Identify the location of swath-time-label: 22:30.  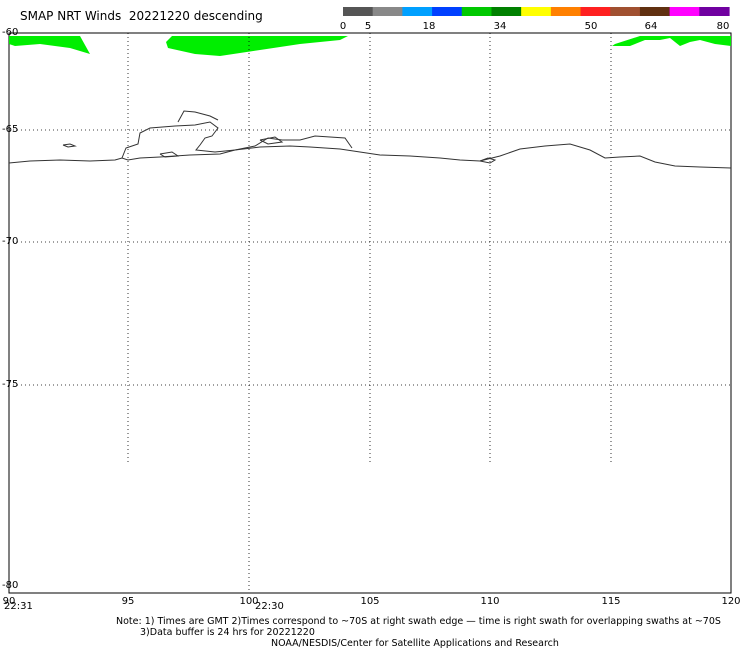
(269, 606).